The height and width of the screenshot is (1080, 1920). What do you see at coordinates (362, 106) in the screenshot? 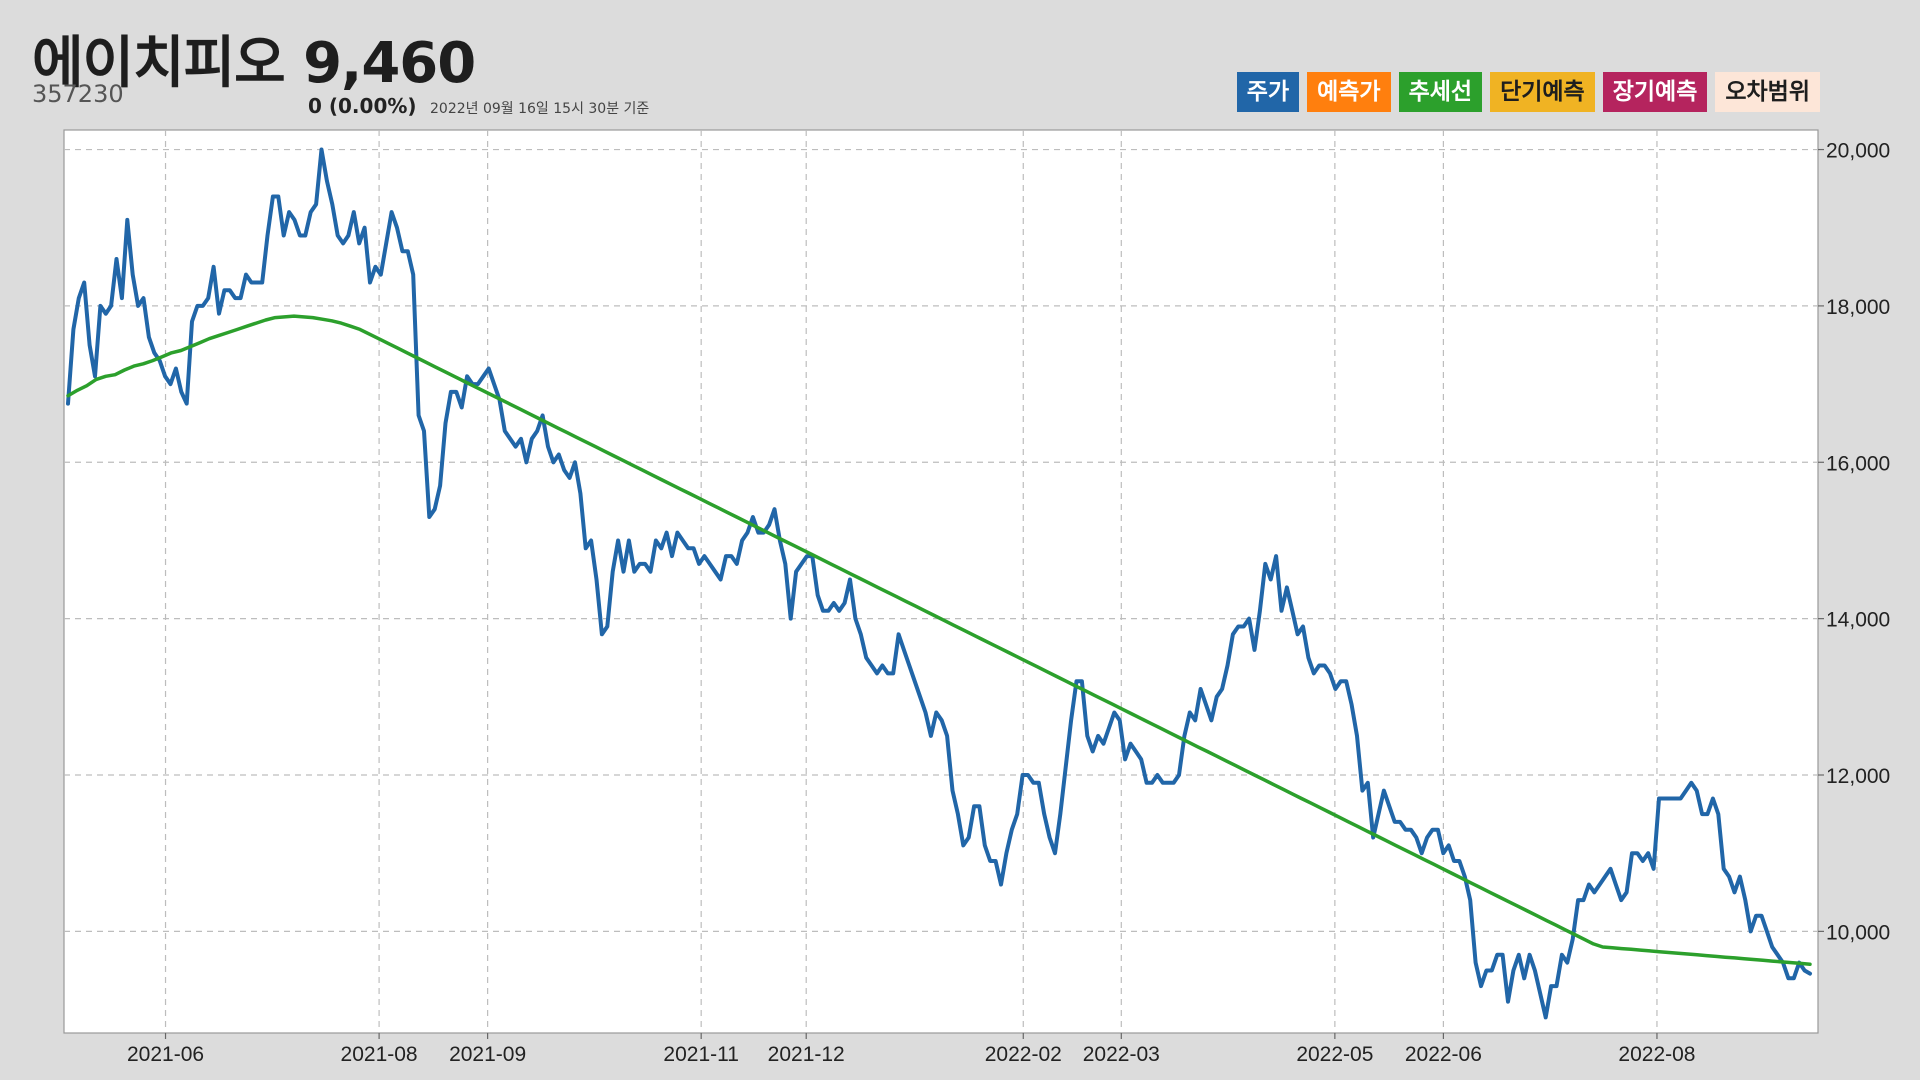
I see `price-change: 0 (0.00%)` at bounding box center [362, 106].